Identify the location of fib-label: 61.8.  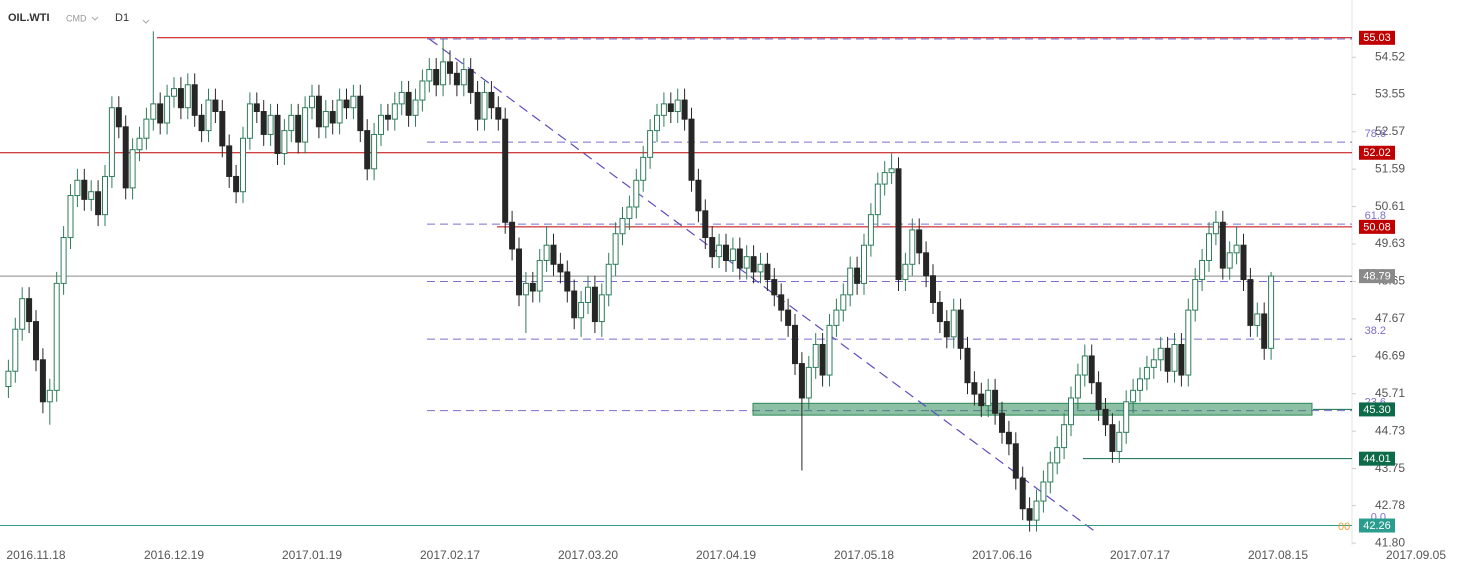
(1375, 216).